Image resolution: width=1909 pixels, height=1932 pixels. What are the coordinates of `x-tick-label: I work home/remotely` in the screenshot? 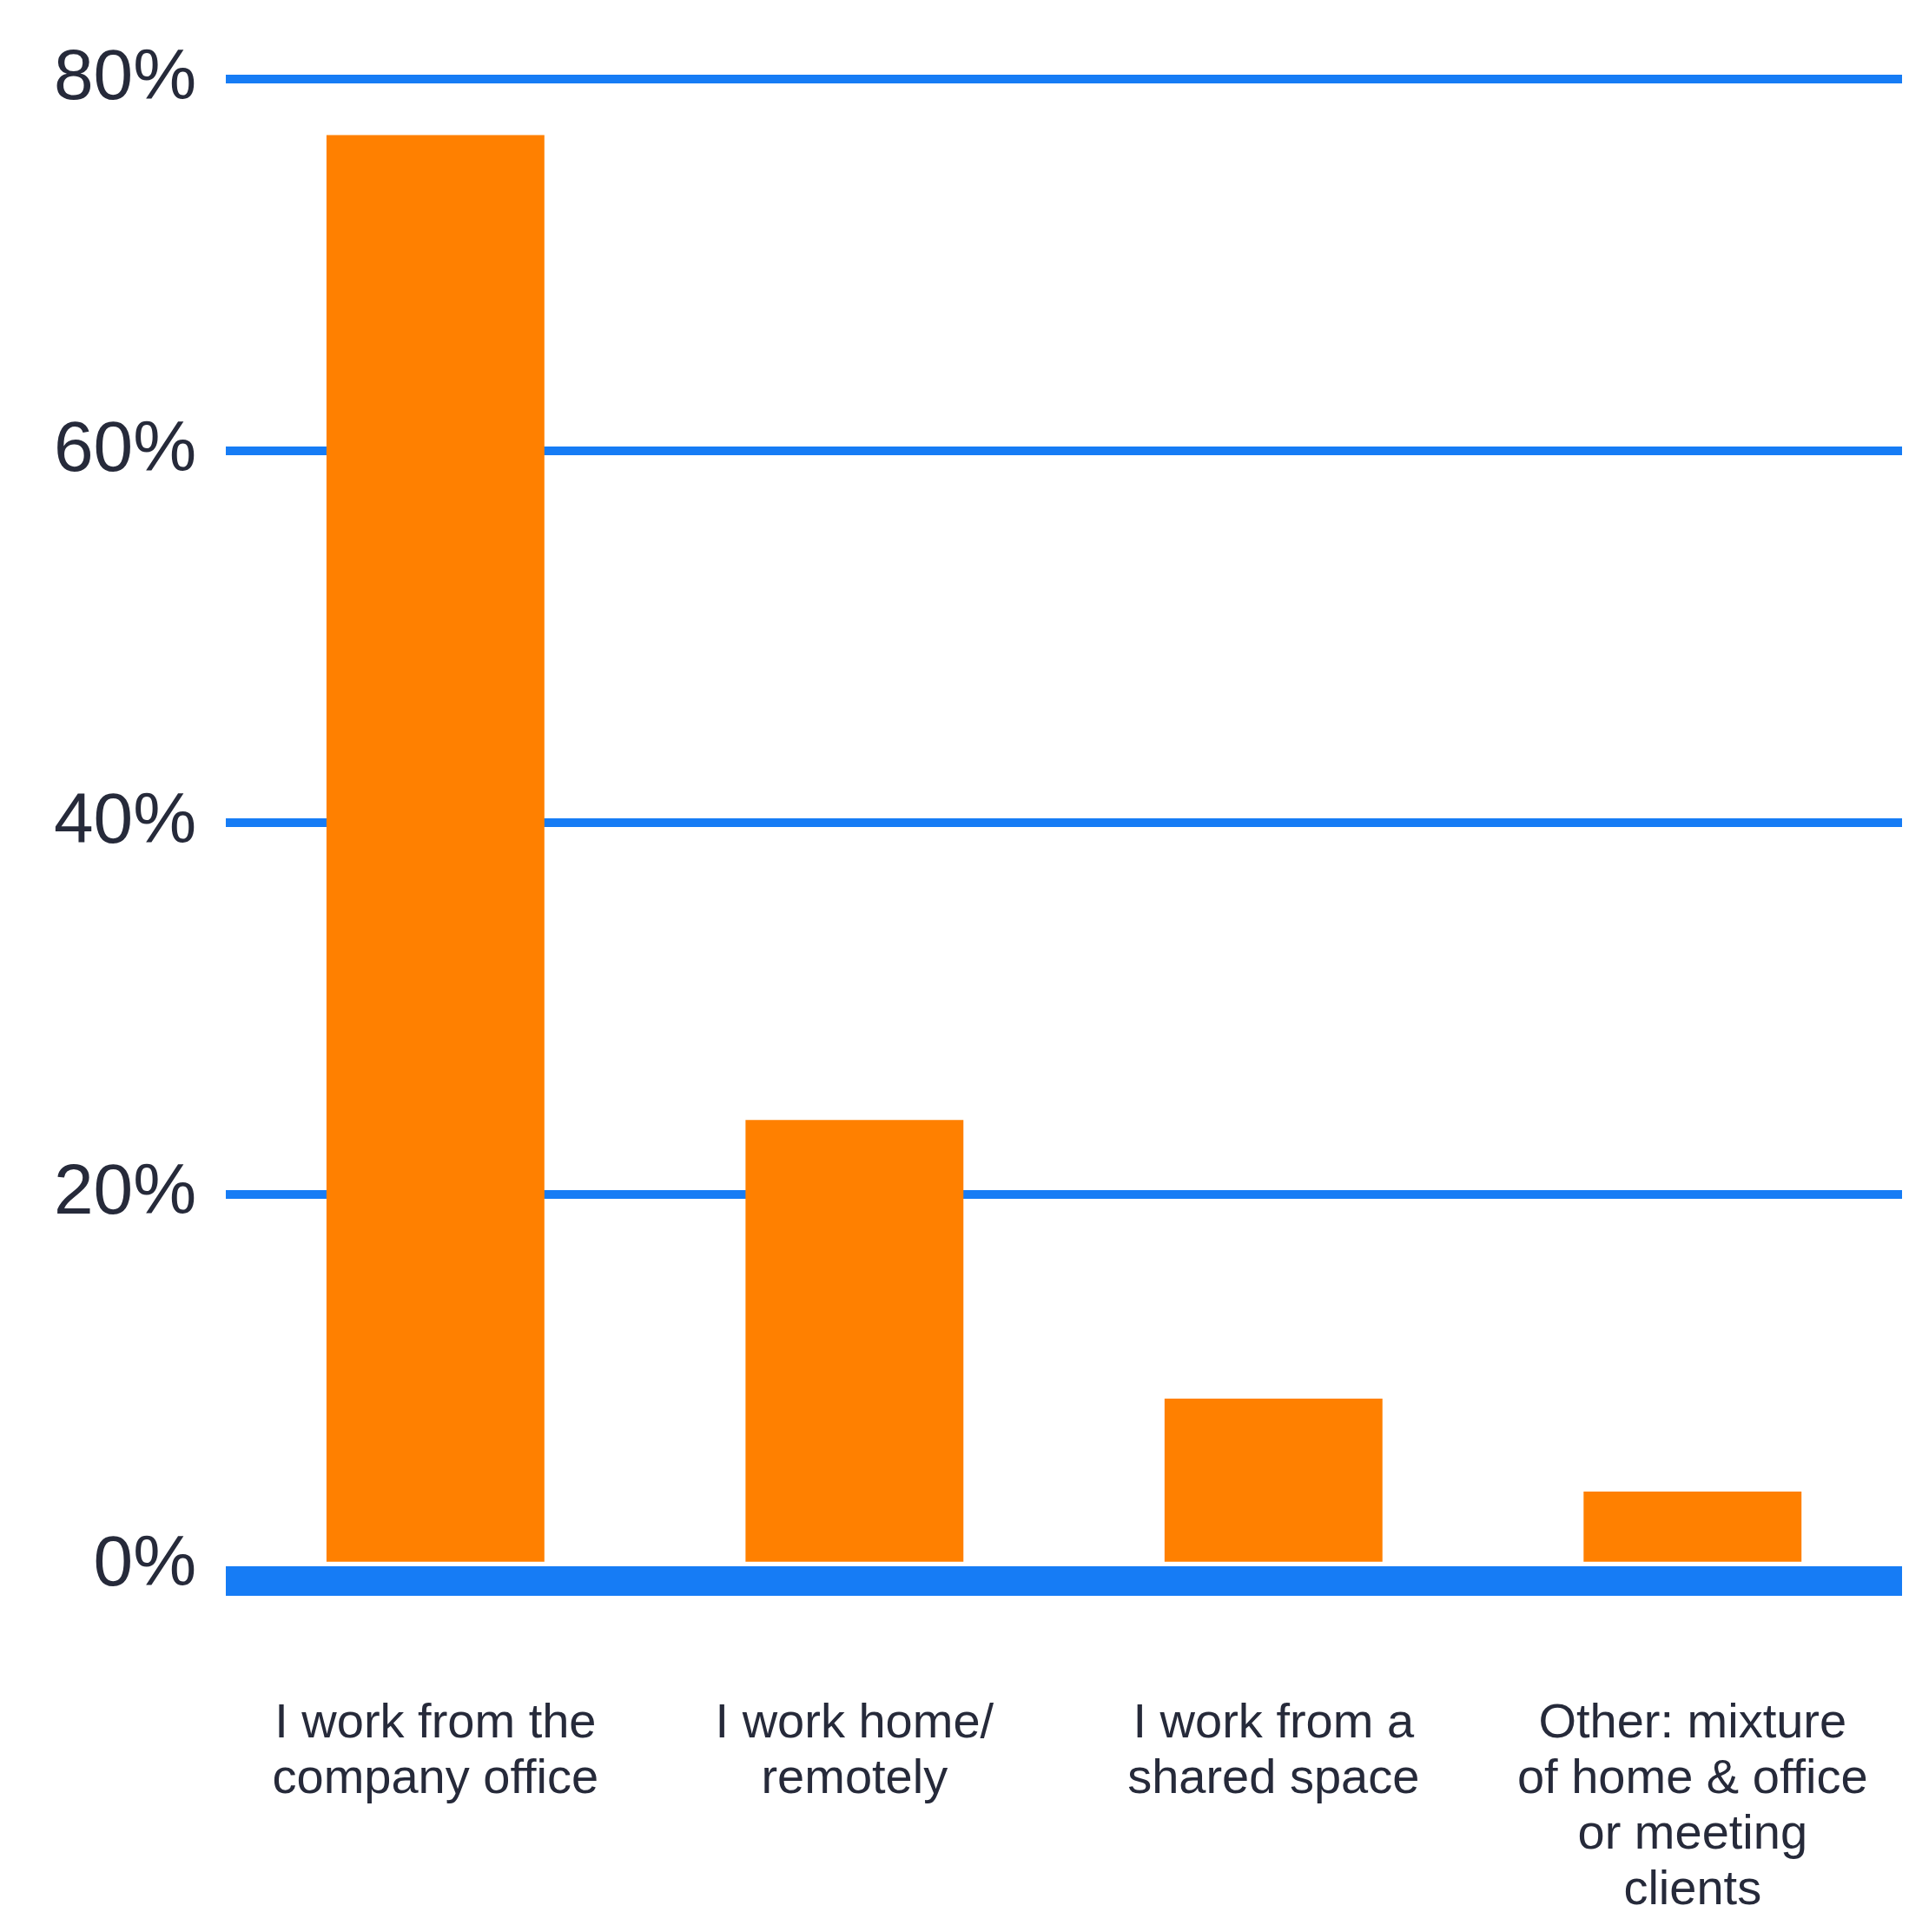 It's located at (854, 1748).